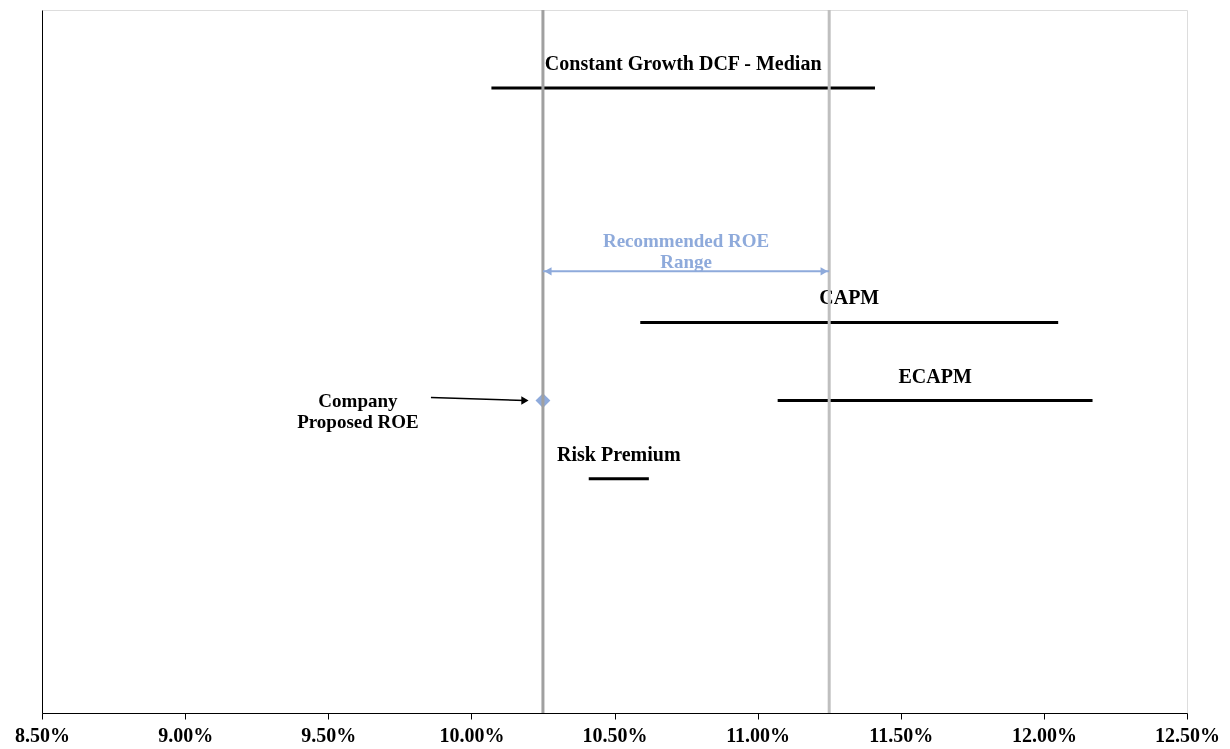 This screenshot has width=1230, height=749. I want to click on x-tick-label: 11.00%, so click(758, 734).